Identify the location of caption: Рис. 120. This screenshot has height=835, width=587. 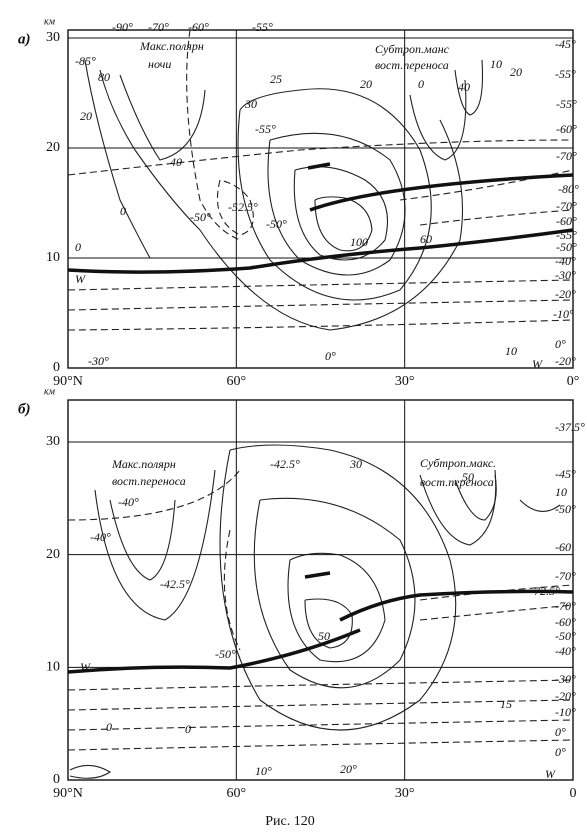
(290, 821).